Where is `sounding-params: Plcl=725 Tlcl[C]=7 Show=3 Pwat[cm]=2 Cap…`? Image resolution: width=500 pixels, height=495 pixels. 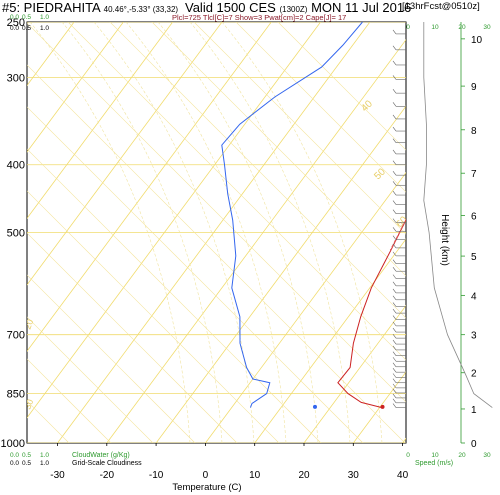 sounding-params: Plcl=725 Tlcl[C]=7 Show=3 Pwat[cm]=2 Cap… is located at coordinates (259, 17).